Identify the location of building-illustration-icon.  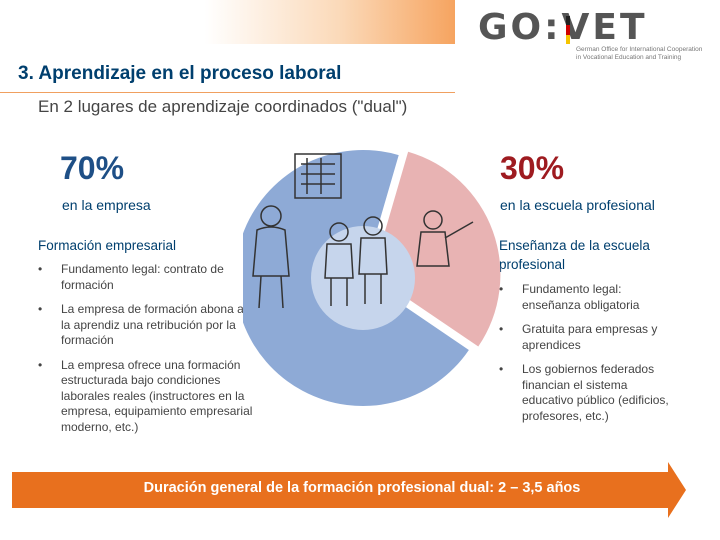
(318, 176).